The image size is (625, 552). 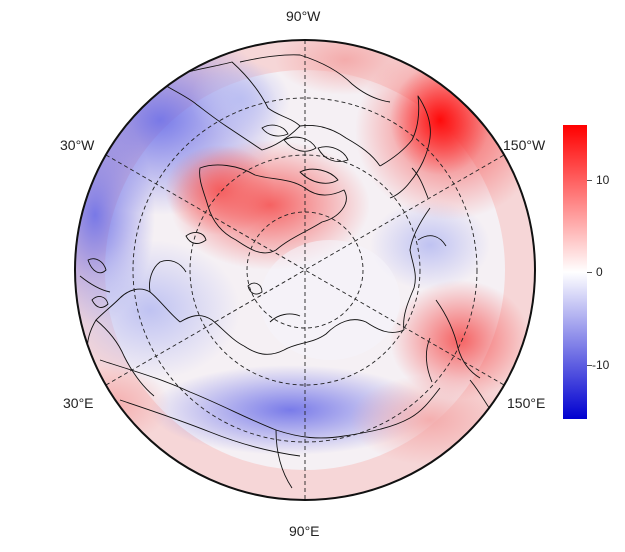 What do you see at coordinates (577, 272) in the screenshot?
I see `colorbar` at bounding box center [577, 272].